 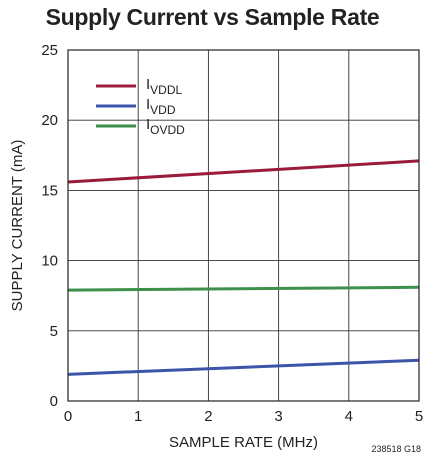 What do you see at coordinates (164, 86) in the screenshot?
I see `legend-label-vddl: IVDDL` at bounding box center [164, 86].